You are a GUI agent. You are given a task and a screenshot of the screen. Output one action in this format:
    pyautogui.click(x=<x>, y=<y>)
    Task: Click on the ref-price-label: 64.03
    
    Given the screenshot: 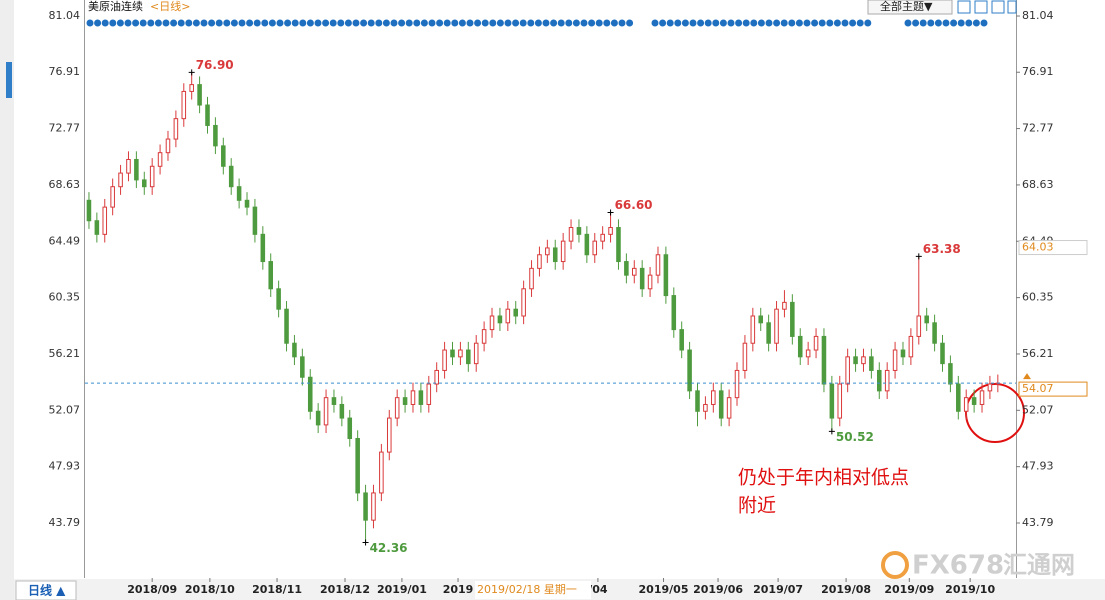 What is the action you would take?
    pyautogui.click(x=1038, y=247)
    